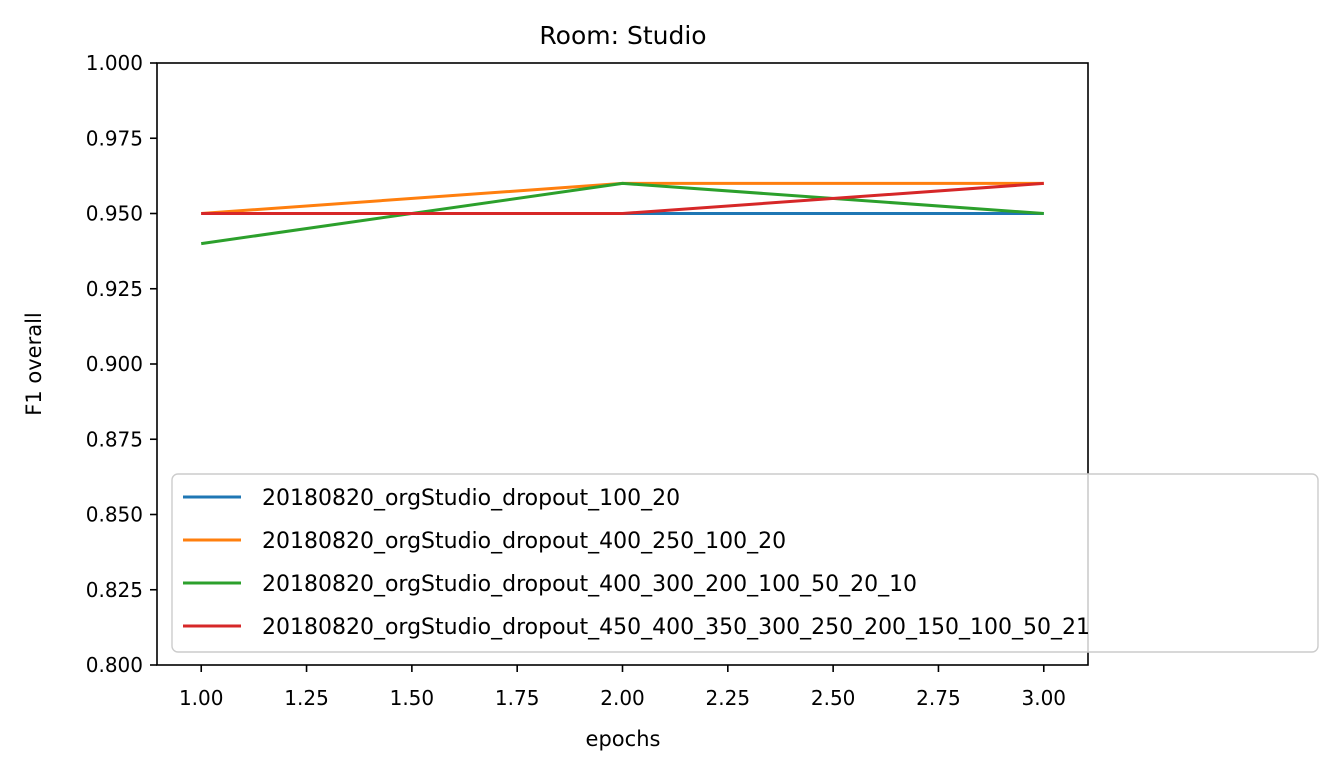 This screenshot has height=773, width=1338. I want to click on series-layer, so click(622, 213).